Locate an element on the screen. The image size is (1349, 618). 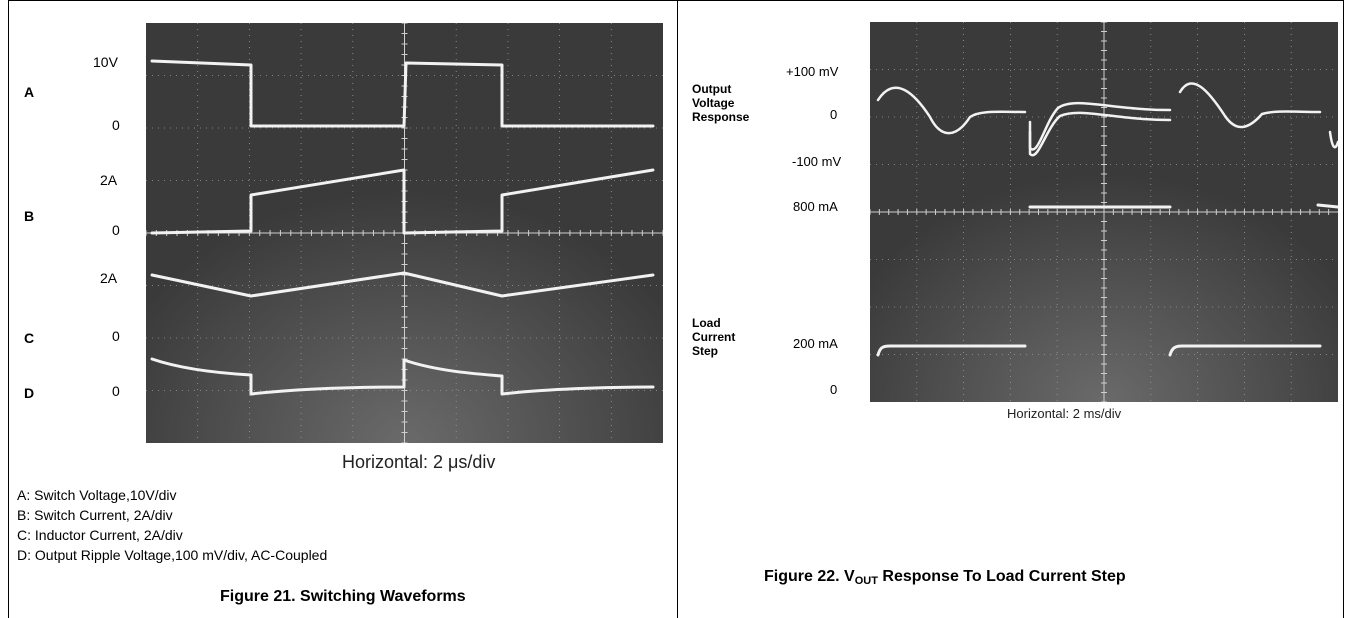
frame-left-border is located at coordinates (8, 309).